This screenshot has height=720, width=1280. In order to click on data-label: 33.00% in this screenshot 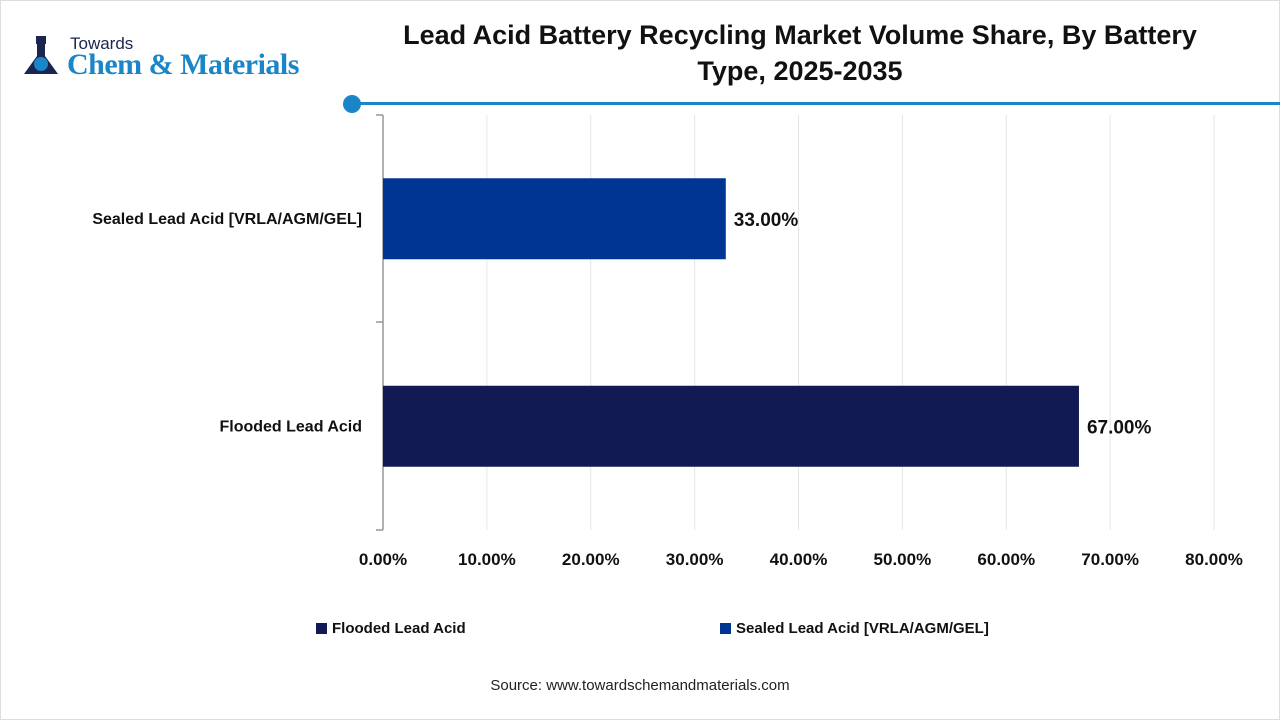, I will do `click(766, 220)`.